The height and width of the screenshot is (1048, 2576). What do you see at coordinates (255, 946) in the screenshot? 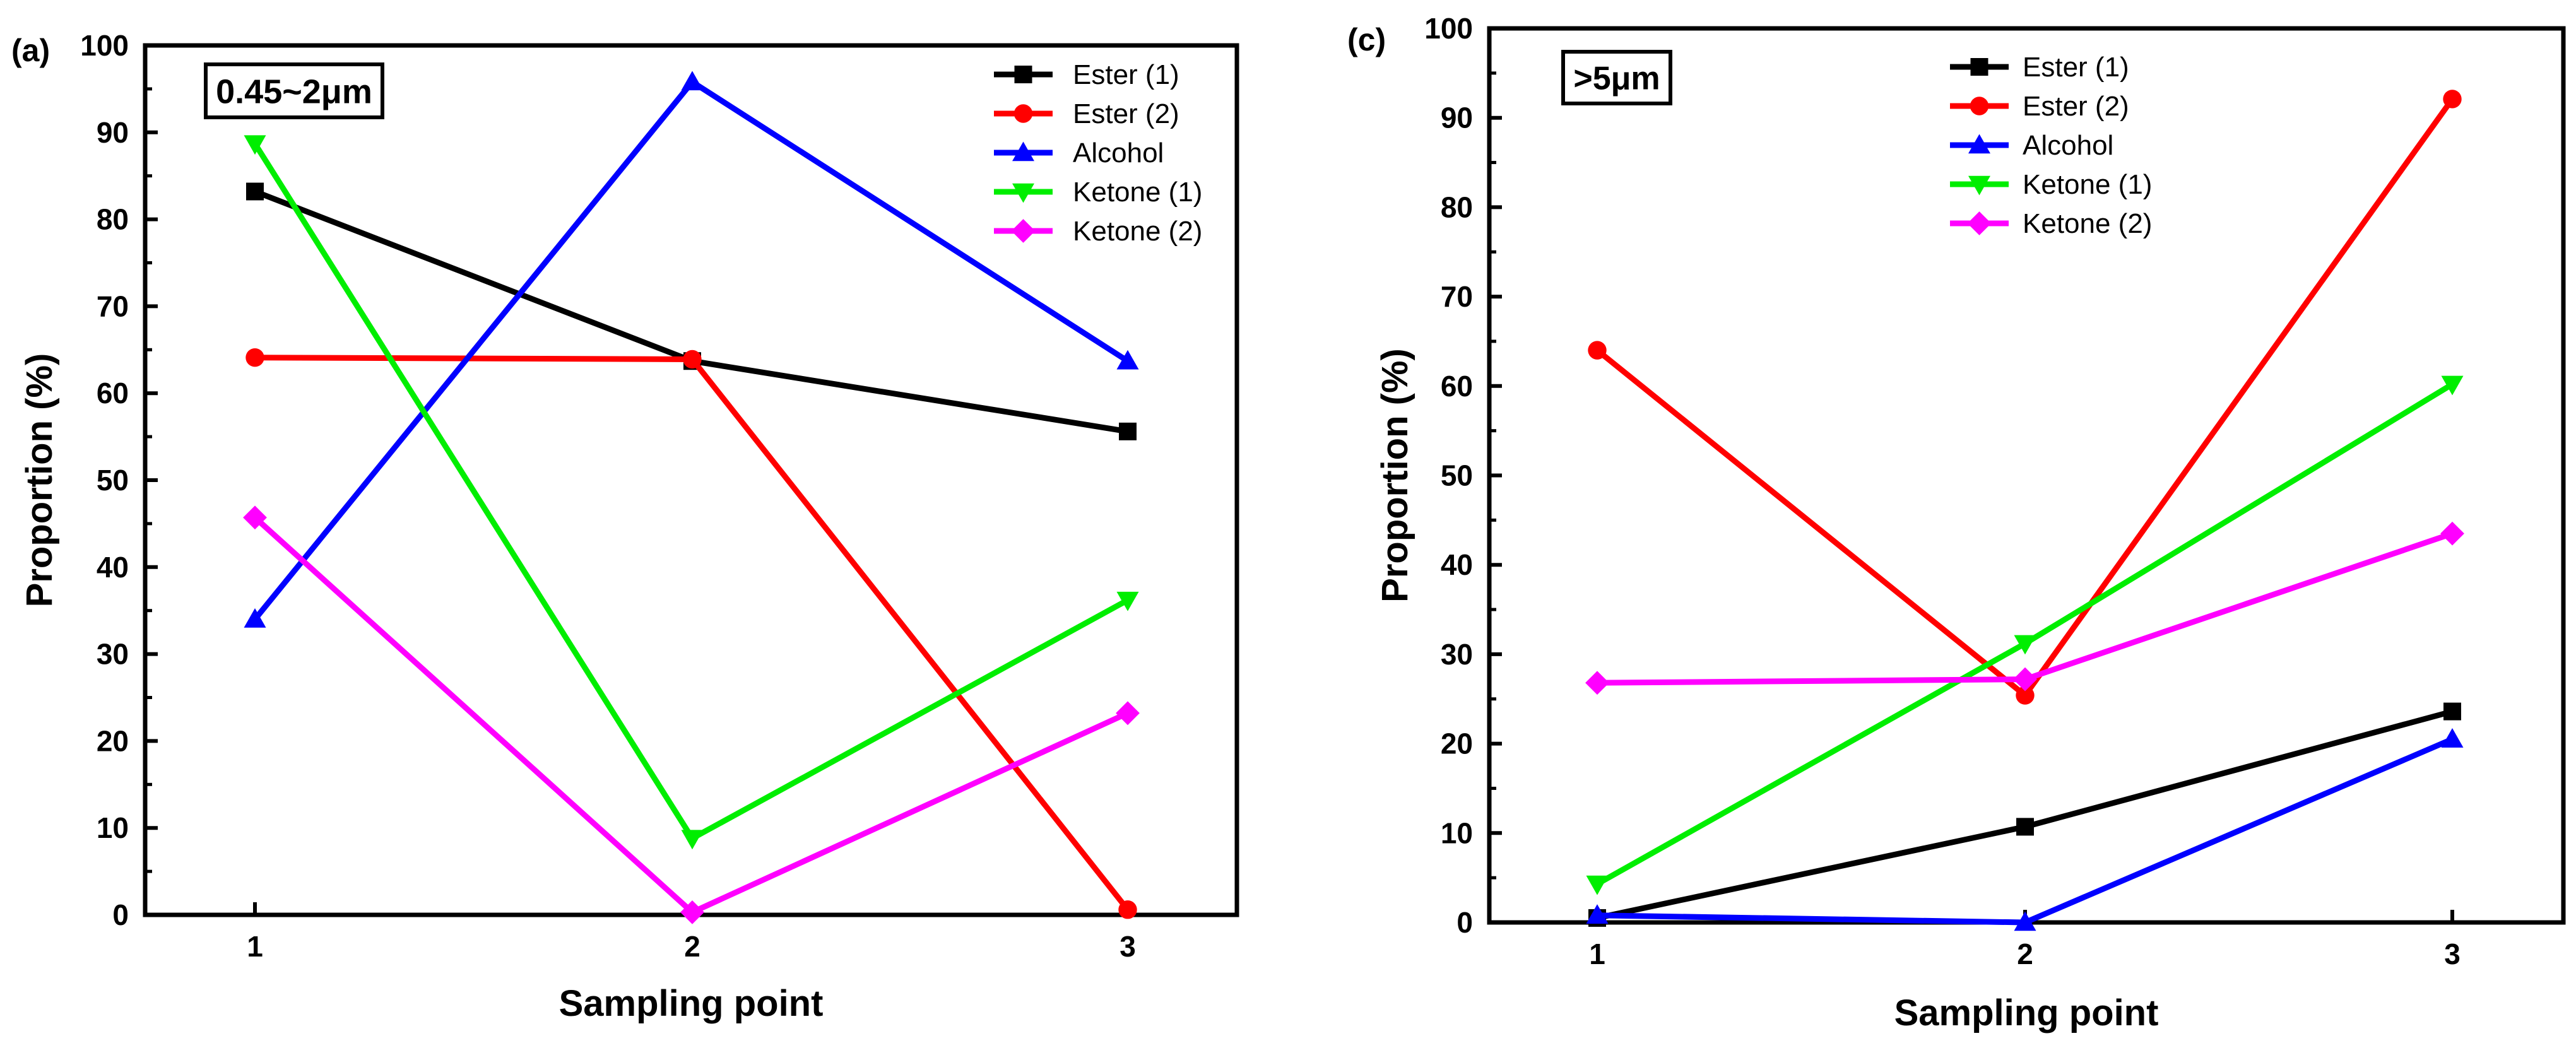
I see `x-tick-label: 1` at bounding box center [255, 946].